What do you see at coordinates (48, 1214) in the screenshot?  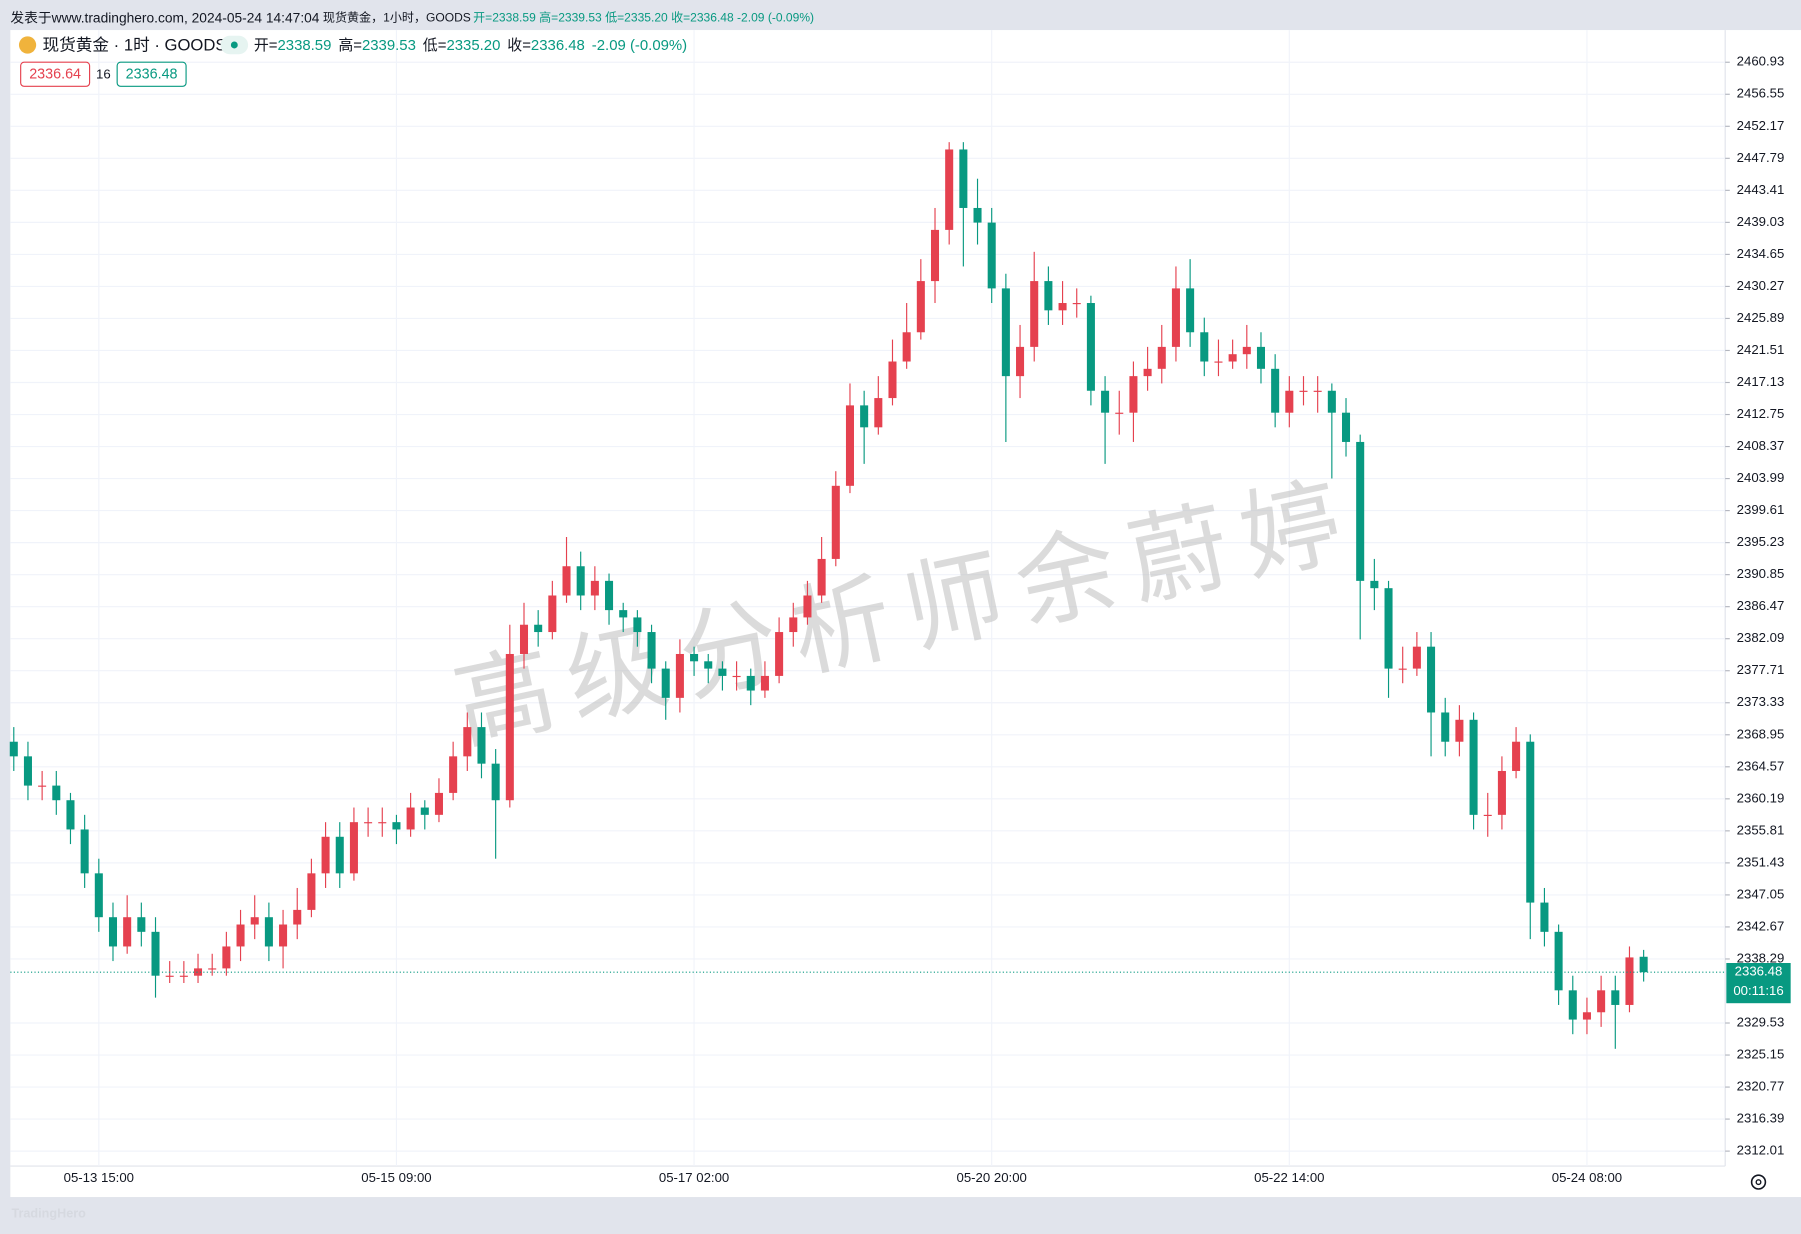 I see `footer-logo: TradingHero` at bounding box center [48, 1214].